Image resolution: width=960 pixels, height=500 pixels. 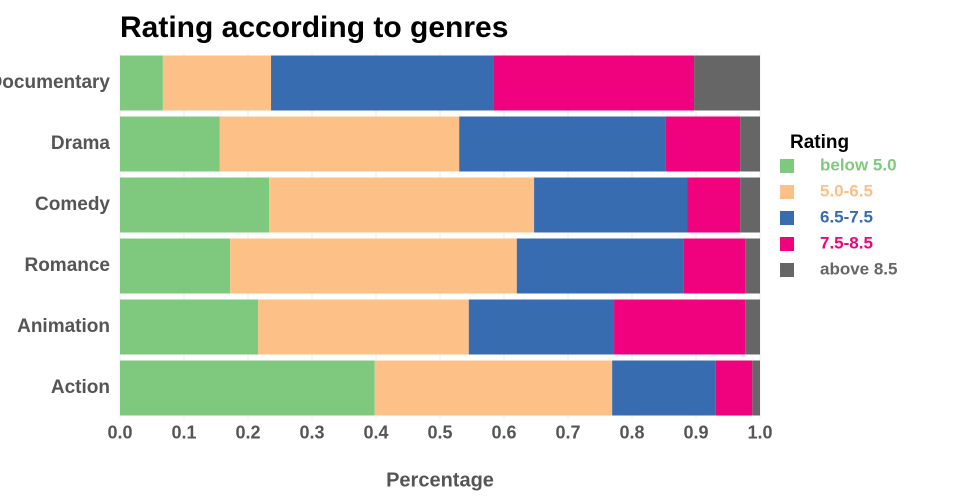 I want to click on x-tick-label: 0.1, so click(x=183, y=432).